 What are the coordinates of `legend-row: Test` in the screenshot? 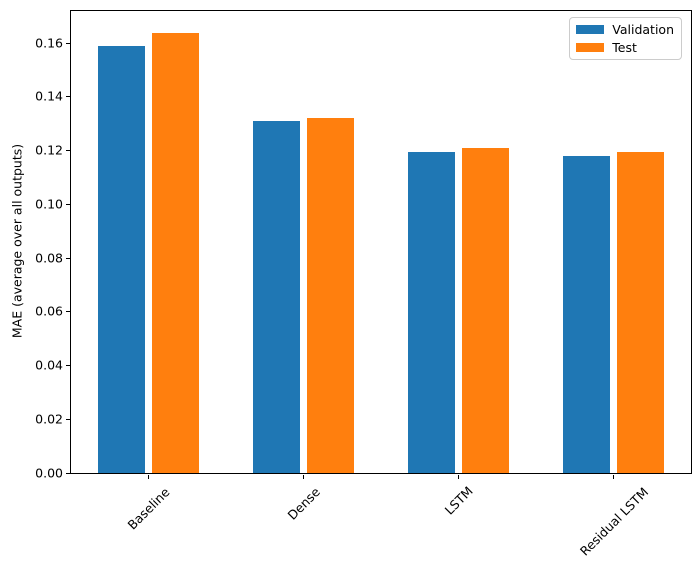 It's located at (625, 47).